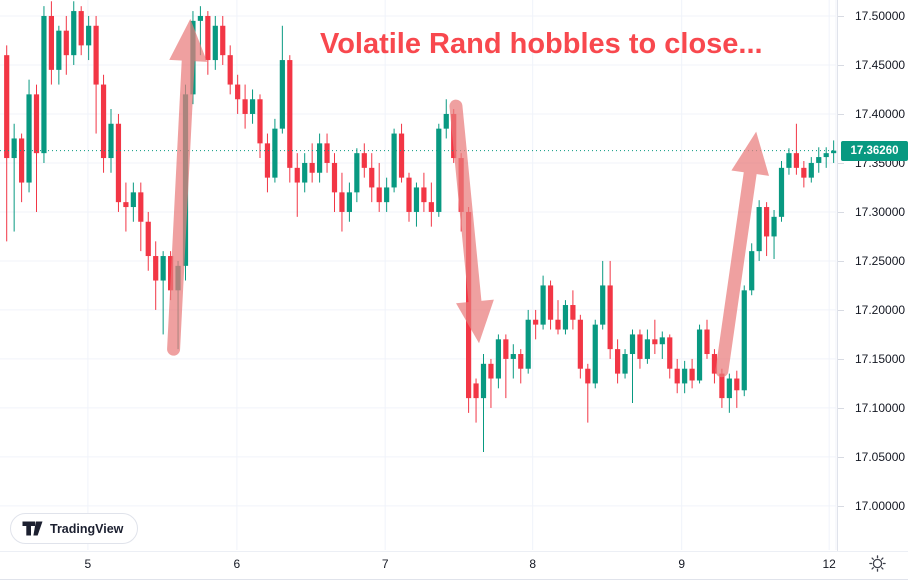  Describe the element at coordinates (880, 407) in the screenshot. I see `price-axis-label: 17.10000` at that location.